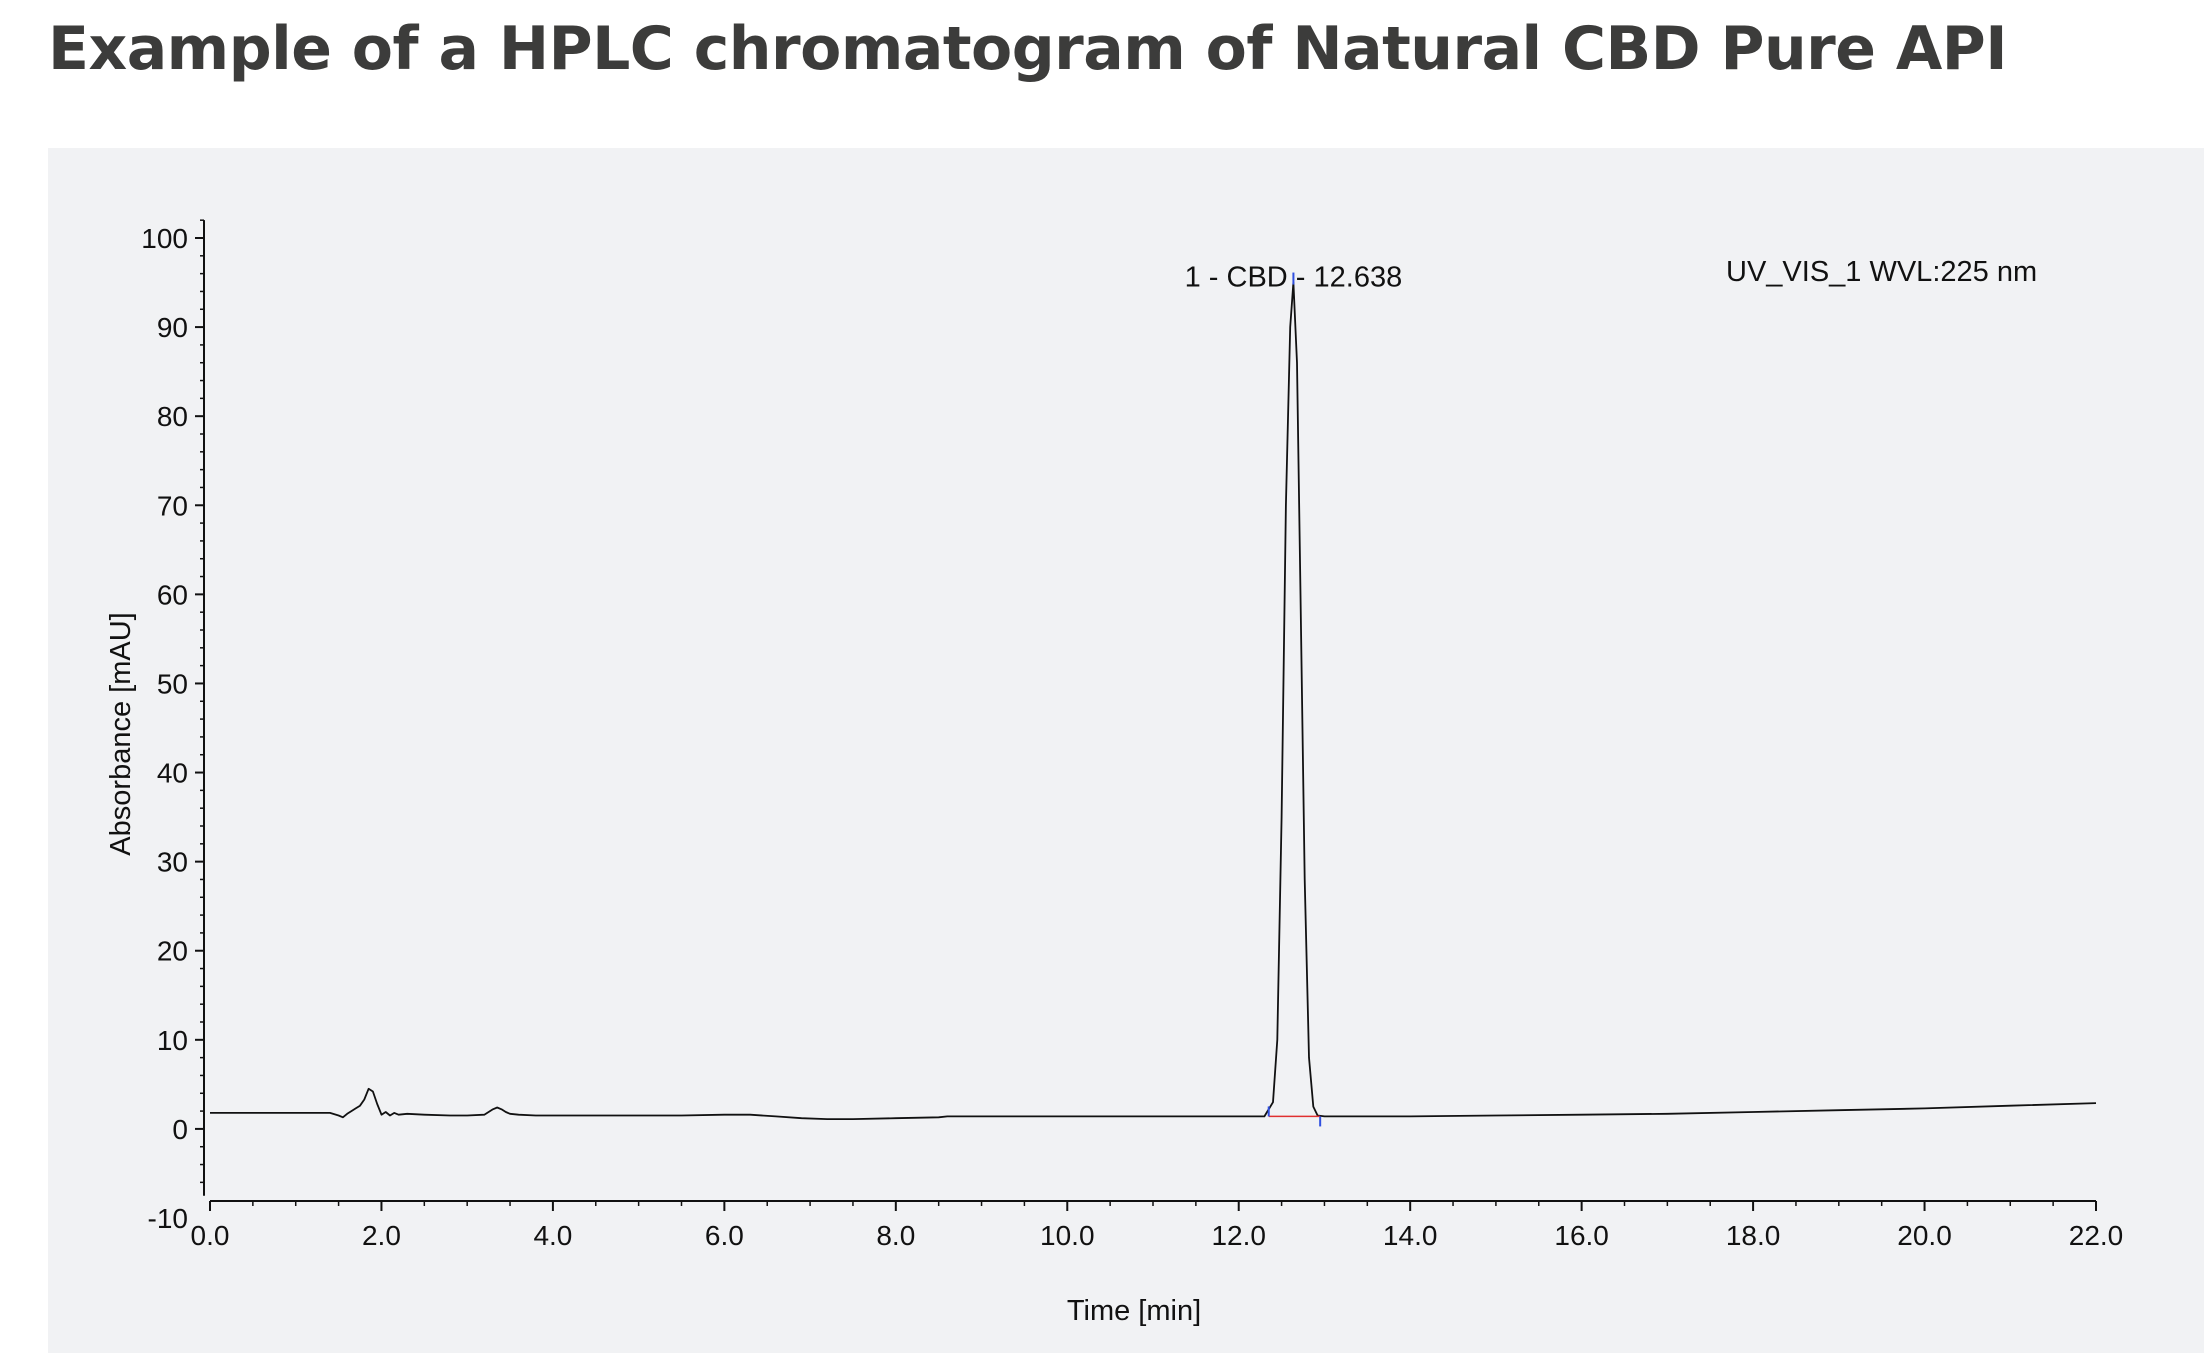 The image size is (2204, 1353). Describe the element at coordinates (724, 1235) in the screenshot. I see `x-tick-label: 6.0` at that location.